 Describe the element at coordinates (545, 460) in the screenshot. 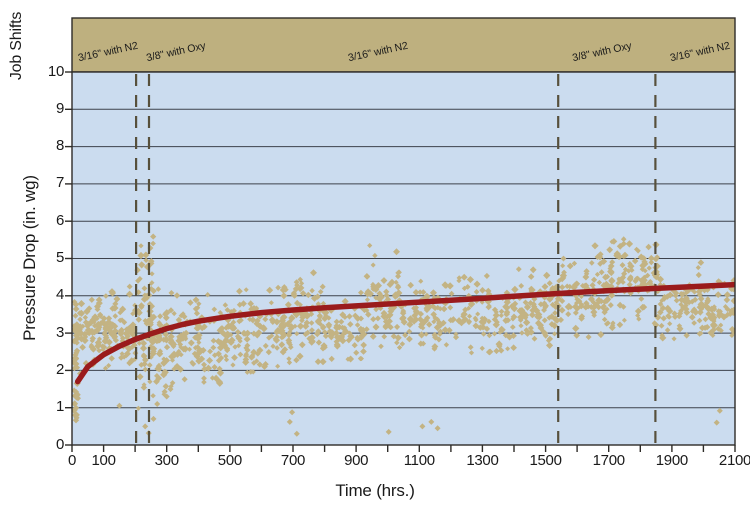

I see `x-tick-label: 1500` at that location.